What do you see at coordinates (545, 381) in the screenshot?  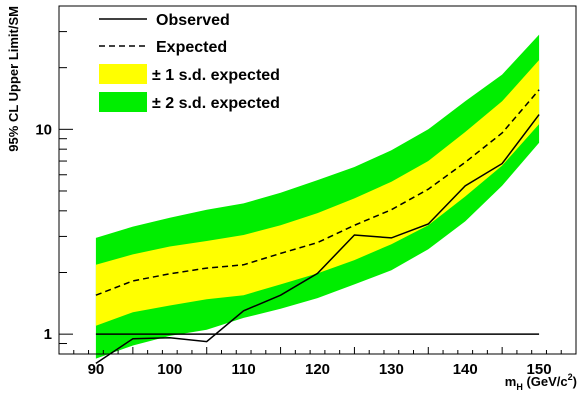 I see `x-axis-title-unit: (GeV/c` at bounding box center [545, 381].